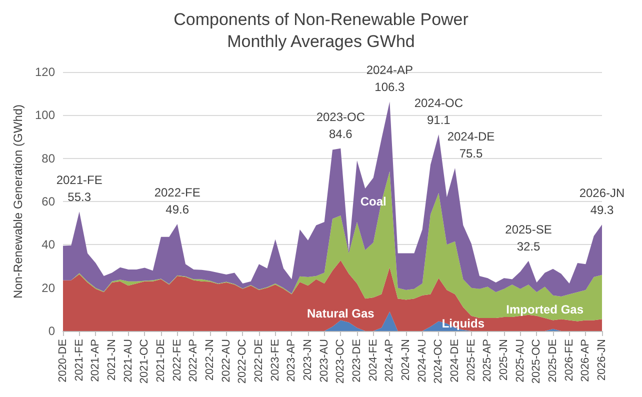  Describe the element at coordinates (96, 360) in the screenshot. I see `x-tick-label: 2021-AP` at that location.